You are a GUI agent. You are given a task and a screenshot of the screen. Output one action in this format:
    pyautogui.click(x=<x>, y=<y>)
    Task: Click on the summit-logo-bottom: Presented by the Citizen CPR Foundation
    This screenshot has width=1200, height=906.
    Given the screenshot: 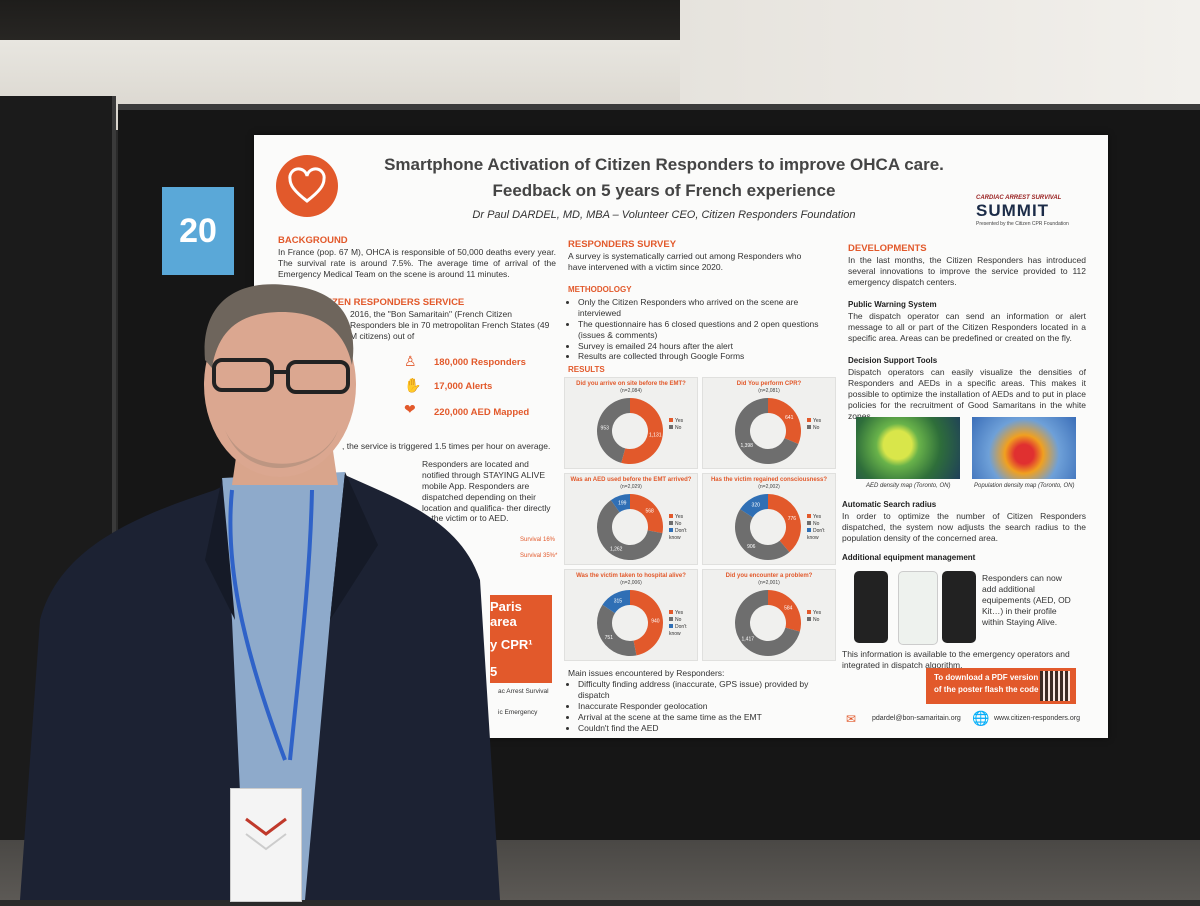 What is the action you would take?
    pyautogui.click(x=1022, y=224)
    